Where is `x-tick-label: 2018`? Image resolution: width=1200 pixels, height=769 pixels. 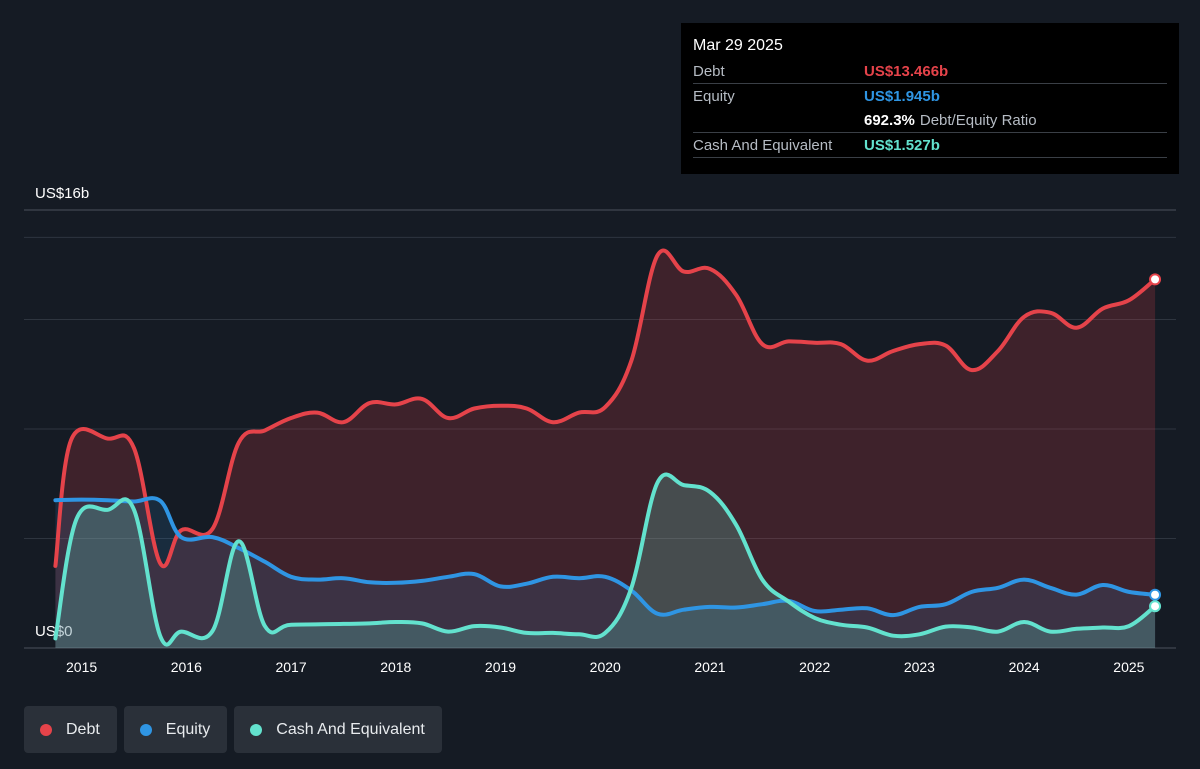 x-tick-label: 2018 is located at coordinates (395, 667).